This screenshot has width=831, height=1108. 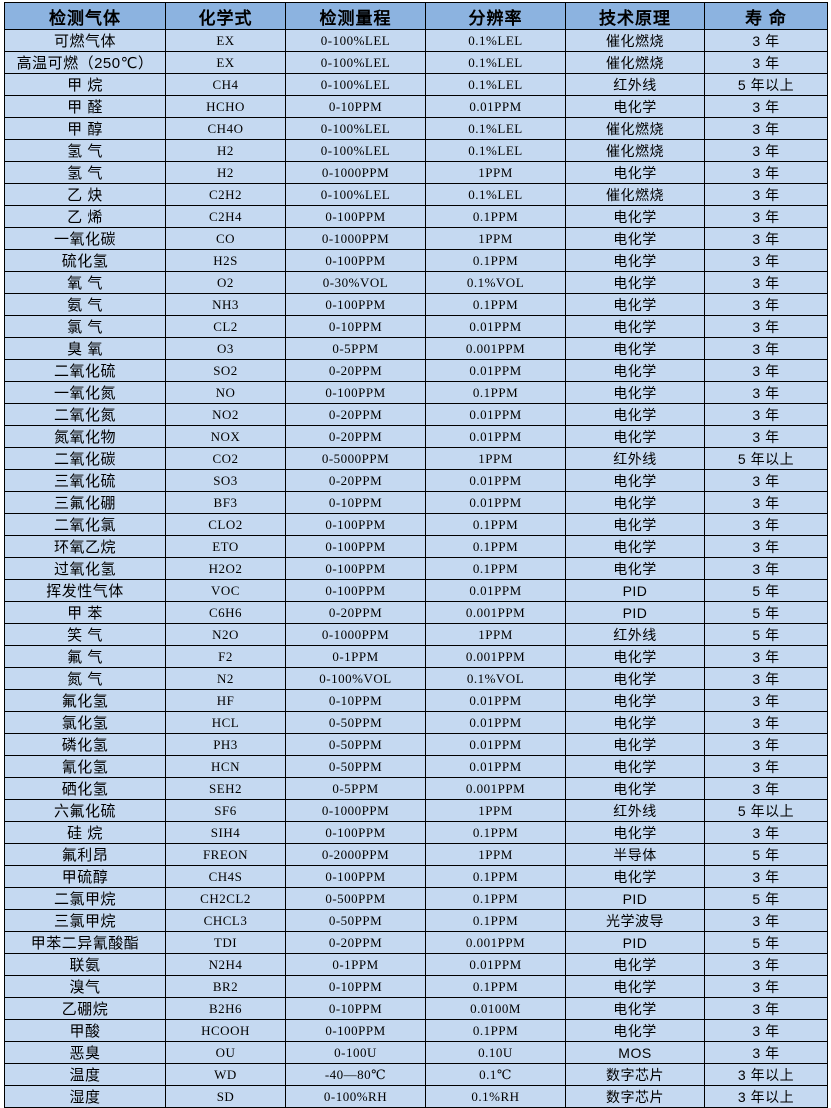 What do you see at coordinates (416, 920) in the screenshot?
I see `table-row: 三氯甲烷 CHCL3 0-50PPM 0.1PPM 光学波导 3 年` at bounding box center [416, 920].